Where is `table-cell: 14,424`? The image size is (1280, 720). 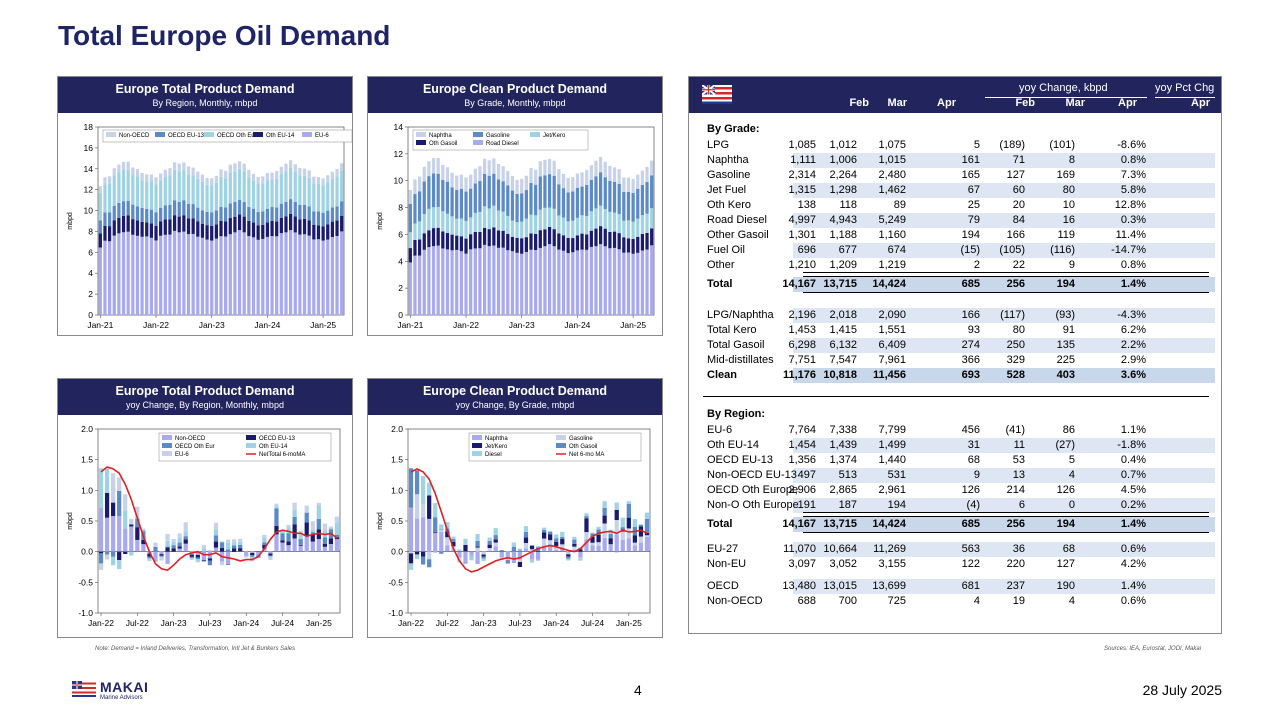 table-cell: 14,424 is located at coordinates (889, 284).